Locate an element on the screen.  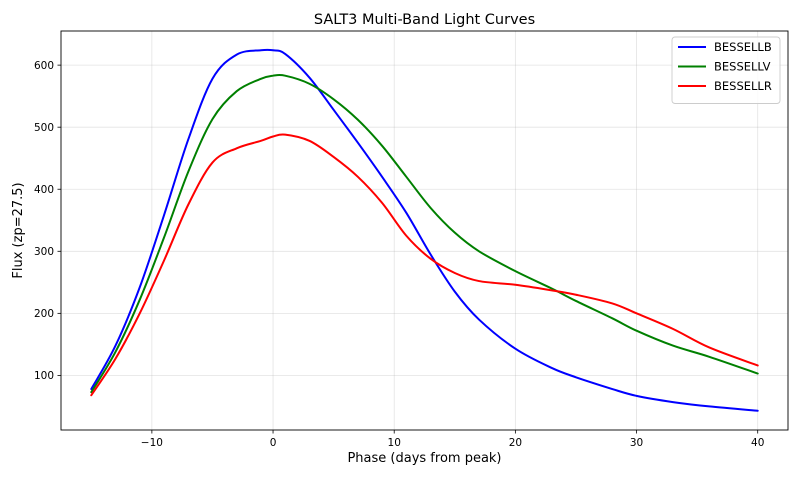
y-tick-label: 600 is located at coordinates (44, 66).